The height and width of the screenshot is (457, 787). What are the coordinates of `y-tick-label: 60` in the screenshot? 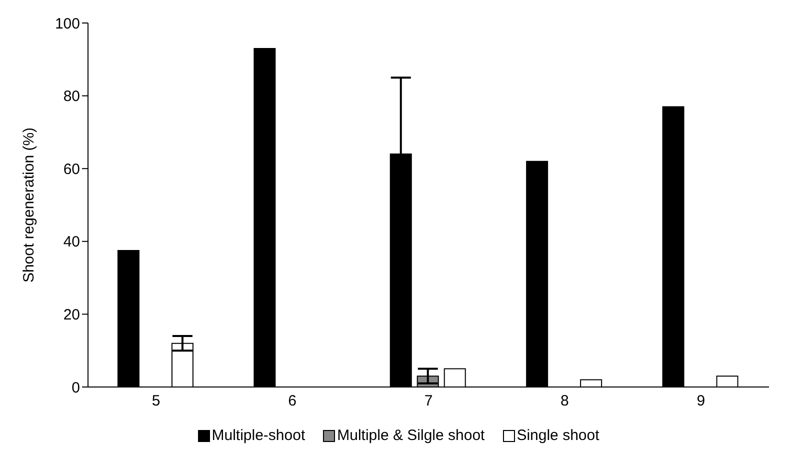 It's located at (71, 169).